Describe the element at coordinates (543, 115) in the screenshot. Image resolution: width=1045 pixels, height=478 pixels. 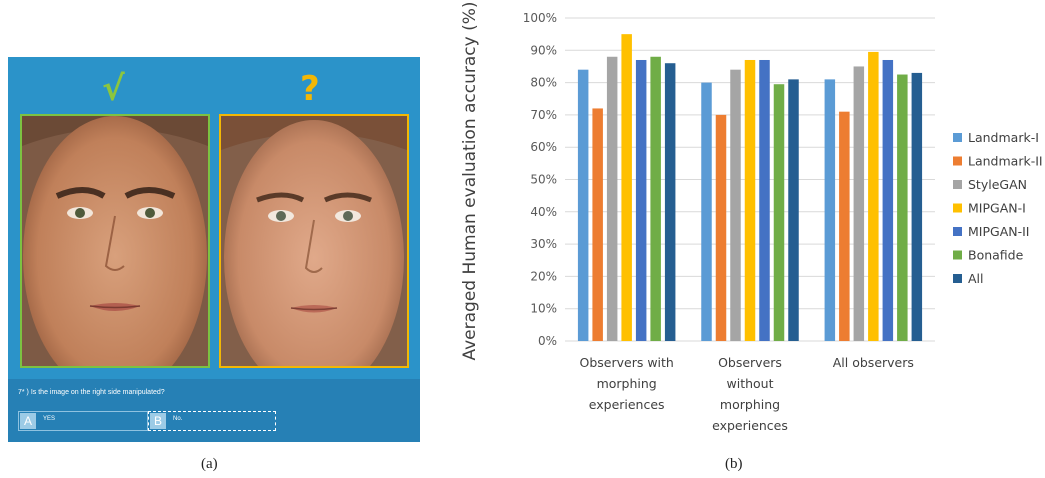
I see `y-tick-label: 70%` at that location.